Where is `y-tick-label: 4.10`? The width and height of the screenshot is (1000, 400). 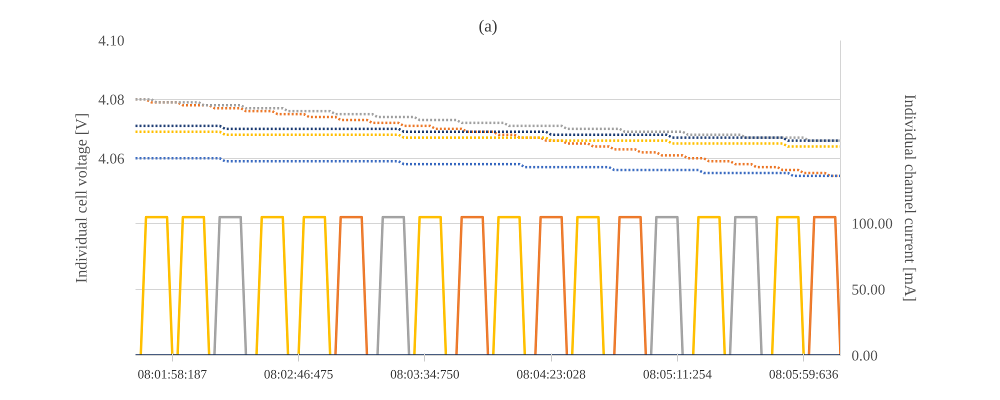
y-tick-label: 4.10 is located at coordinates (111, 42).